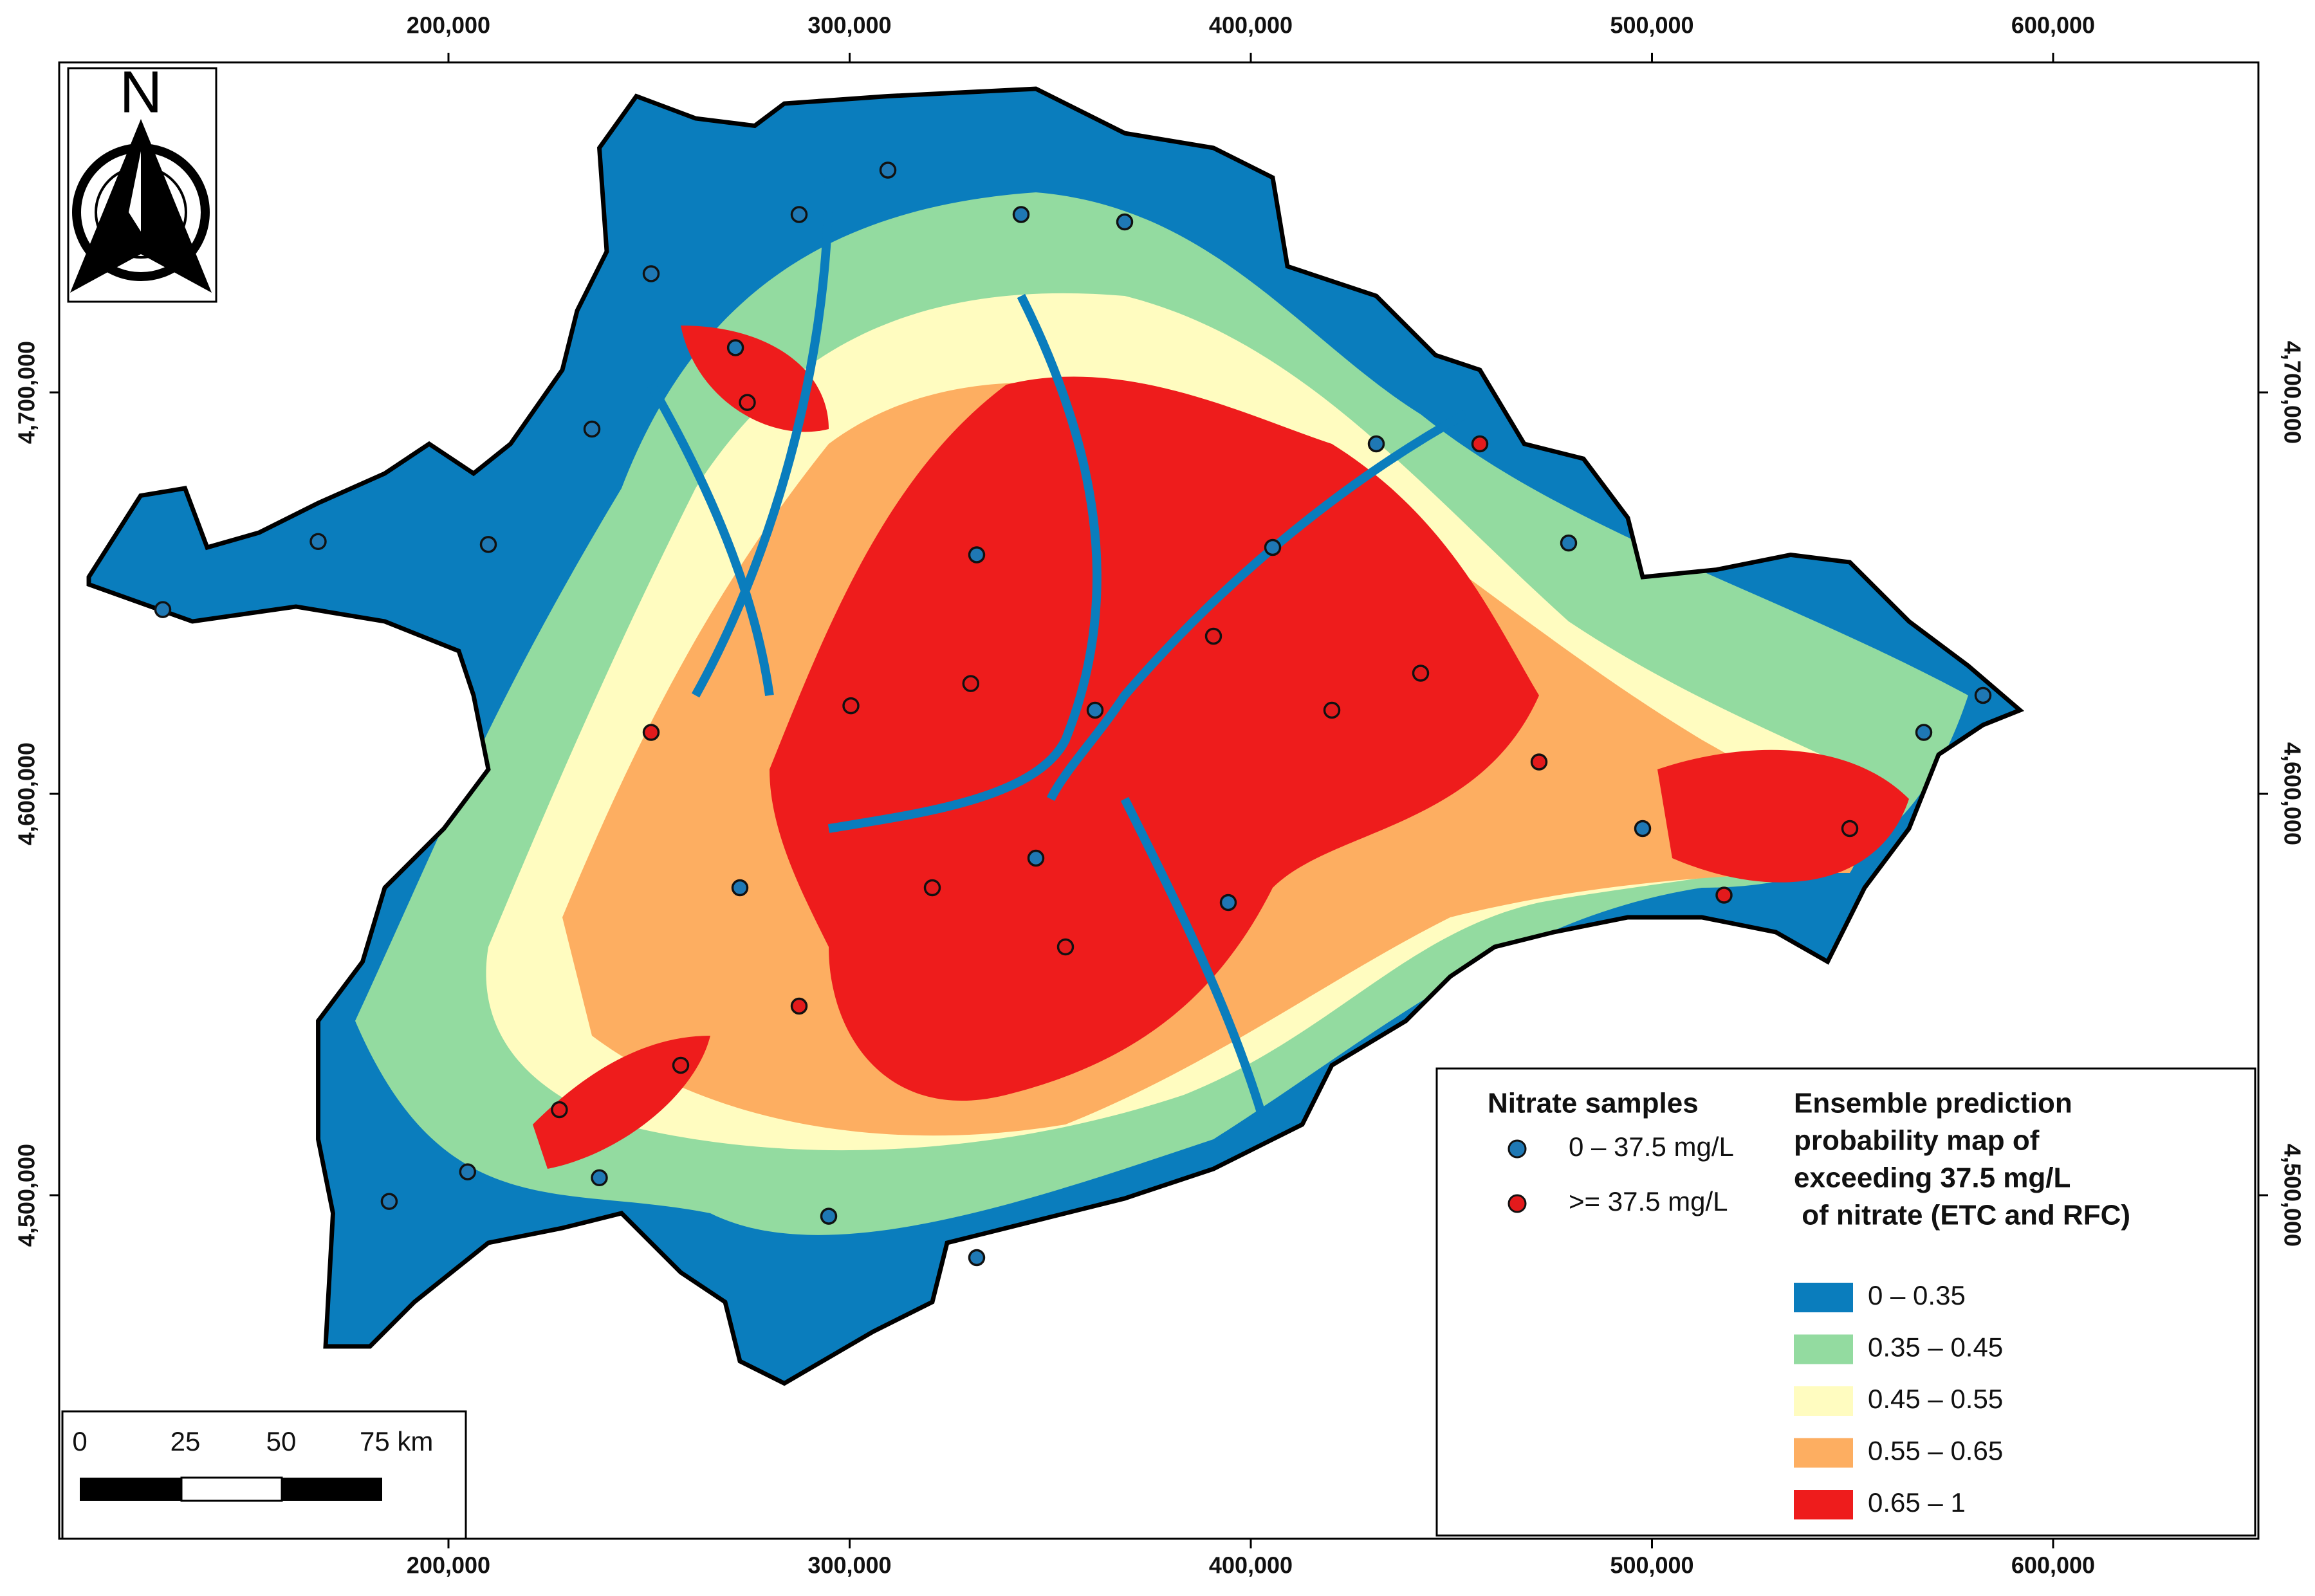 Image resolution: width=2315 pixels, height=1596 pixels. Describe the element at coordinates (1933, 1178) in the screenshot. I see `legend-title-line: exceeding 37.5 mg/L` at that location.